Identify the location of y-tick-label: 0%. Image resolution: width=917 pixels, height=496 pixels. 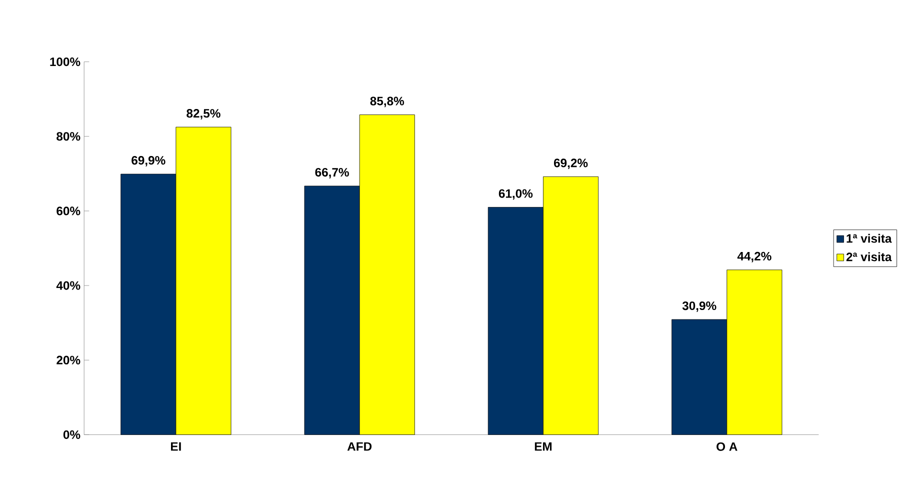
(71, 434).